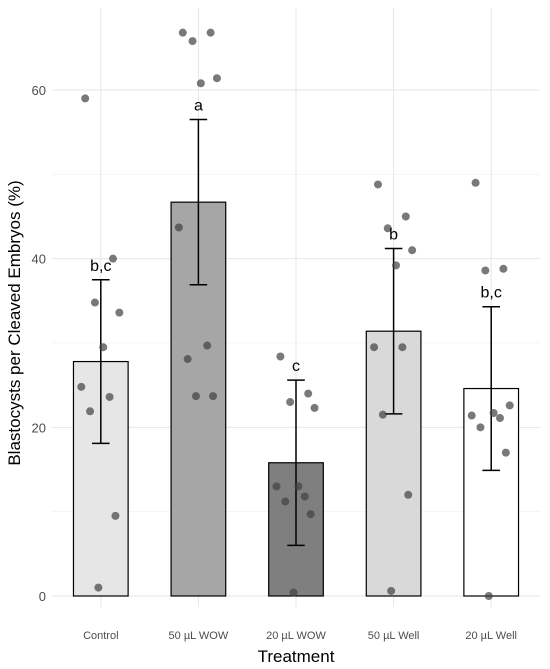  What do you see at coordinates (296, 656) in the screenshot?
I see `x-axis-title: Treatment` at bounding box center [296, 656].